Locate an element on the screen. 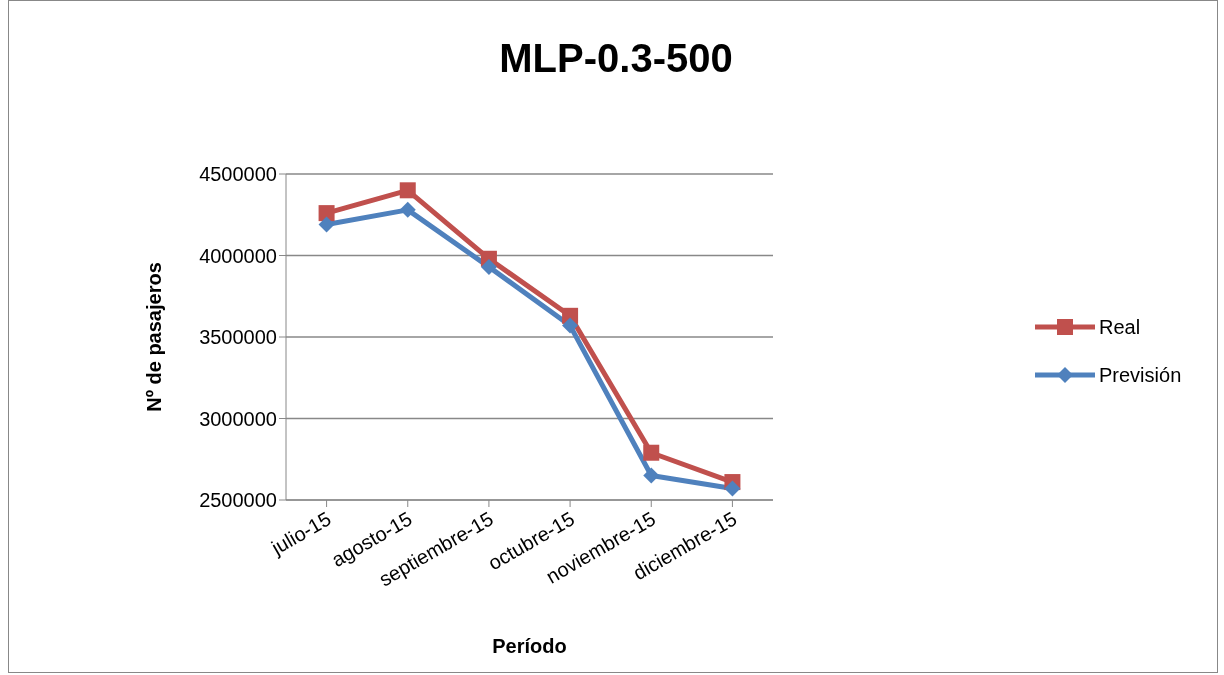 This screenshot has width=1224, height=675. y-axis-title: Nº de pasajeros is located at coordinates (154, 337).